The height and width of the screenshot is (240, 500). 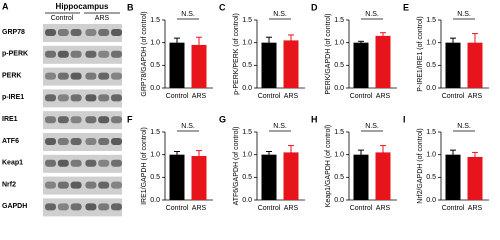 I want to click on y-axis-label: Nrf2/GAPDH (of control), so click(x=420, y=165).